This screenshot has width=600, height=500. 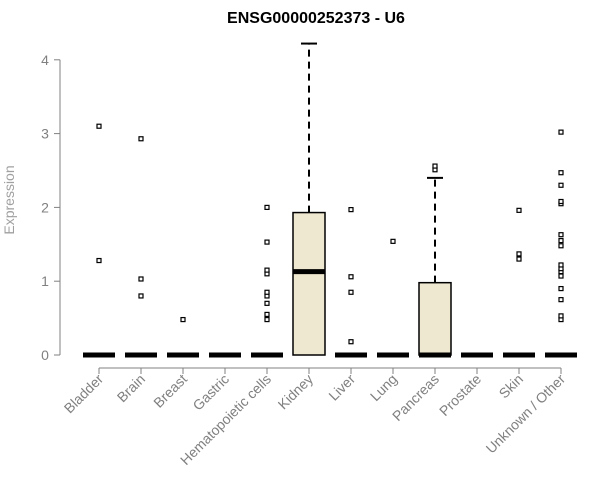 What do you see at coordinates (131, 388) in the screenshot?
I see `x-tick-label: Brain` at bounding box center [131, 388].